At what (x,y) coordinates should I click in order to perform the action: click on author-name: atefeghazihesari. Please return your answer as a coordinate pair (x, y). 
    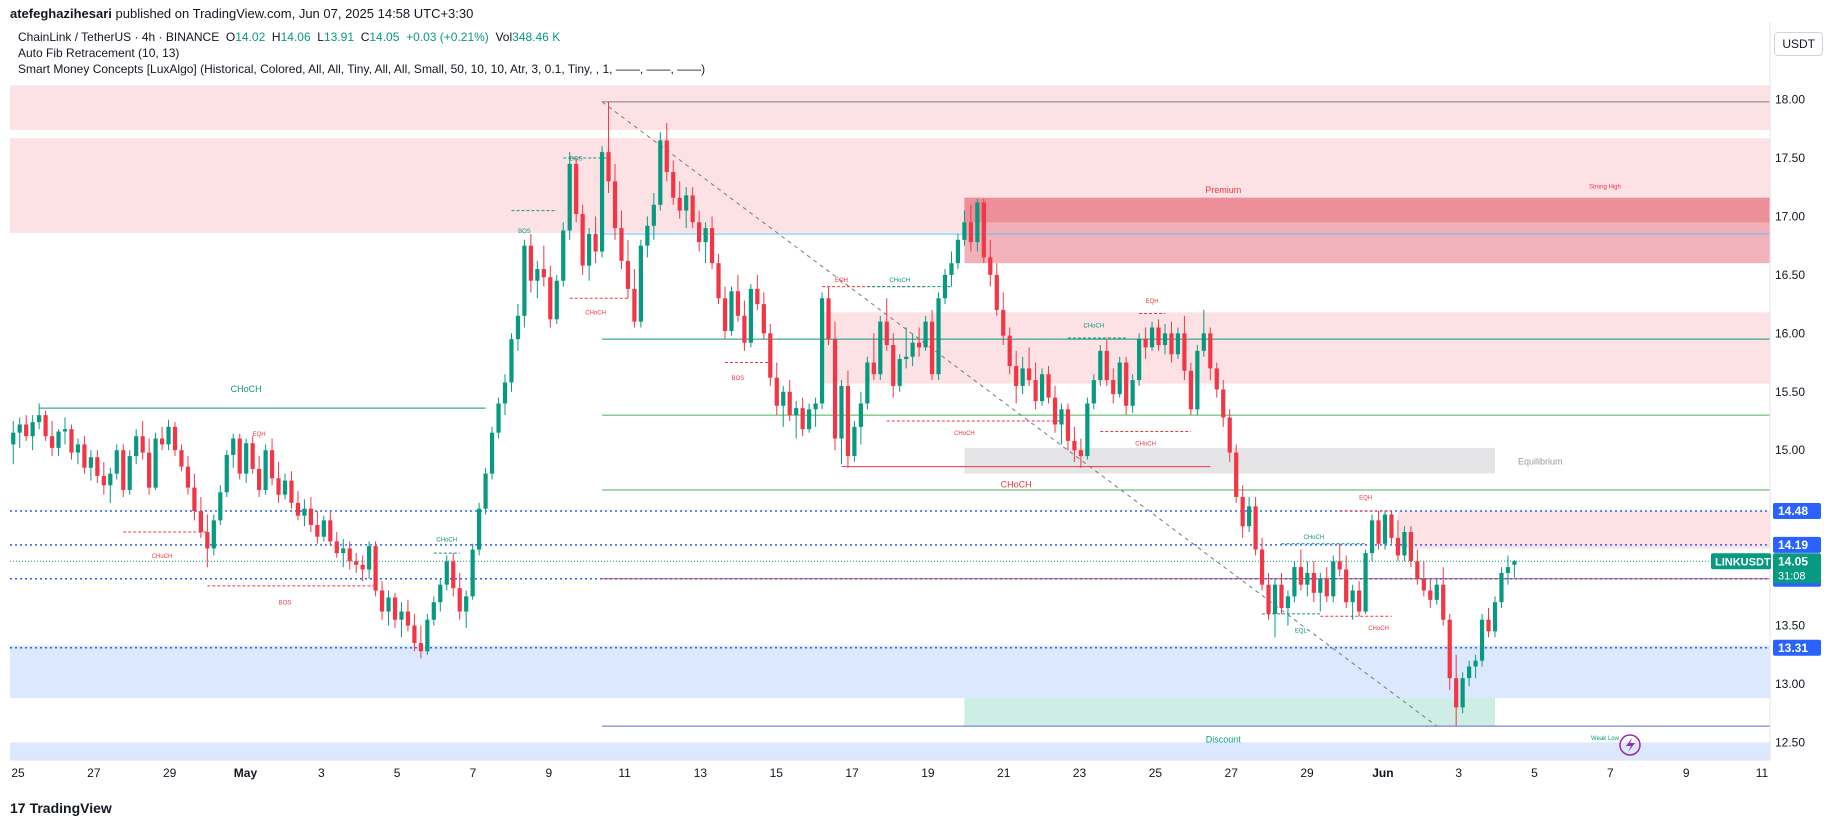
    Looking at the image, I should click on (61, 13).